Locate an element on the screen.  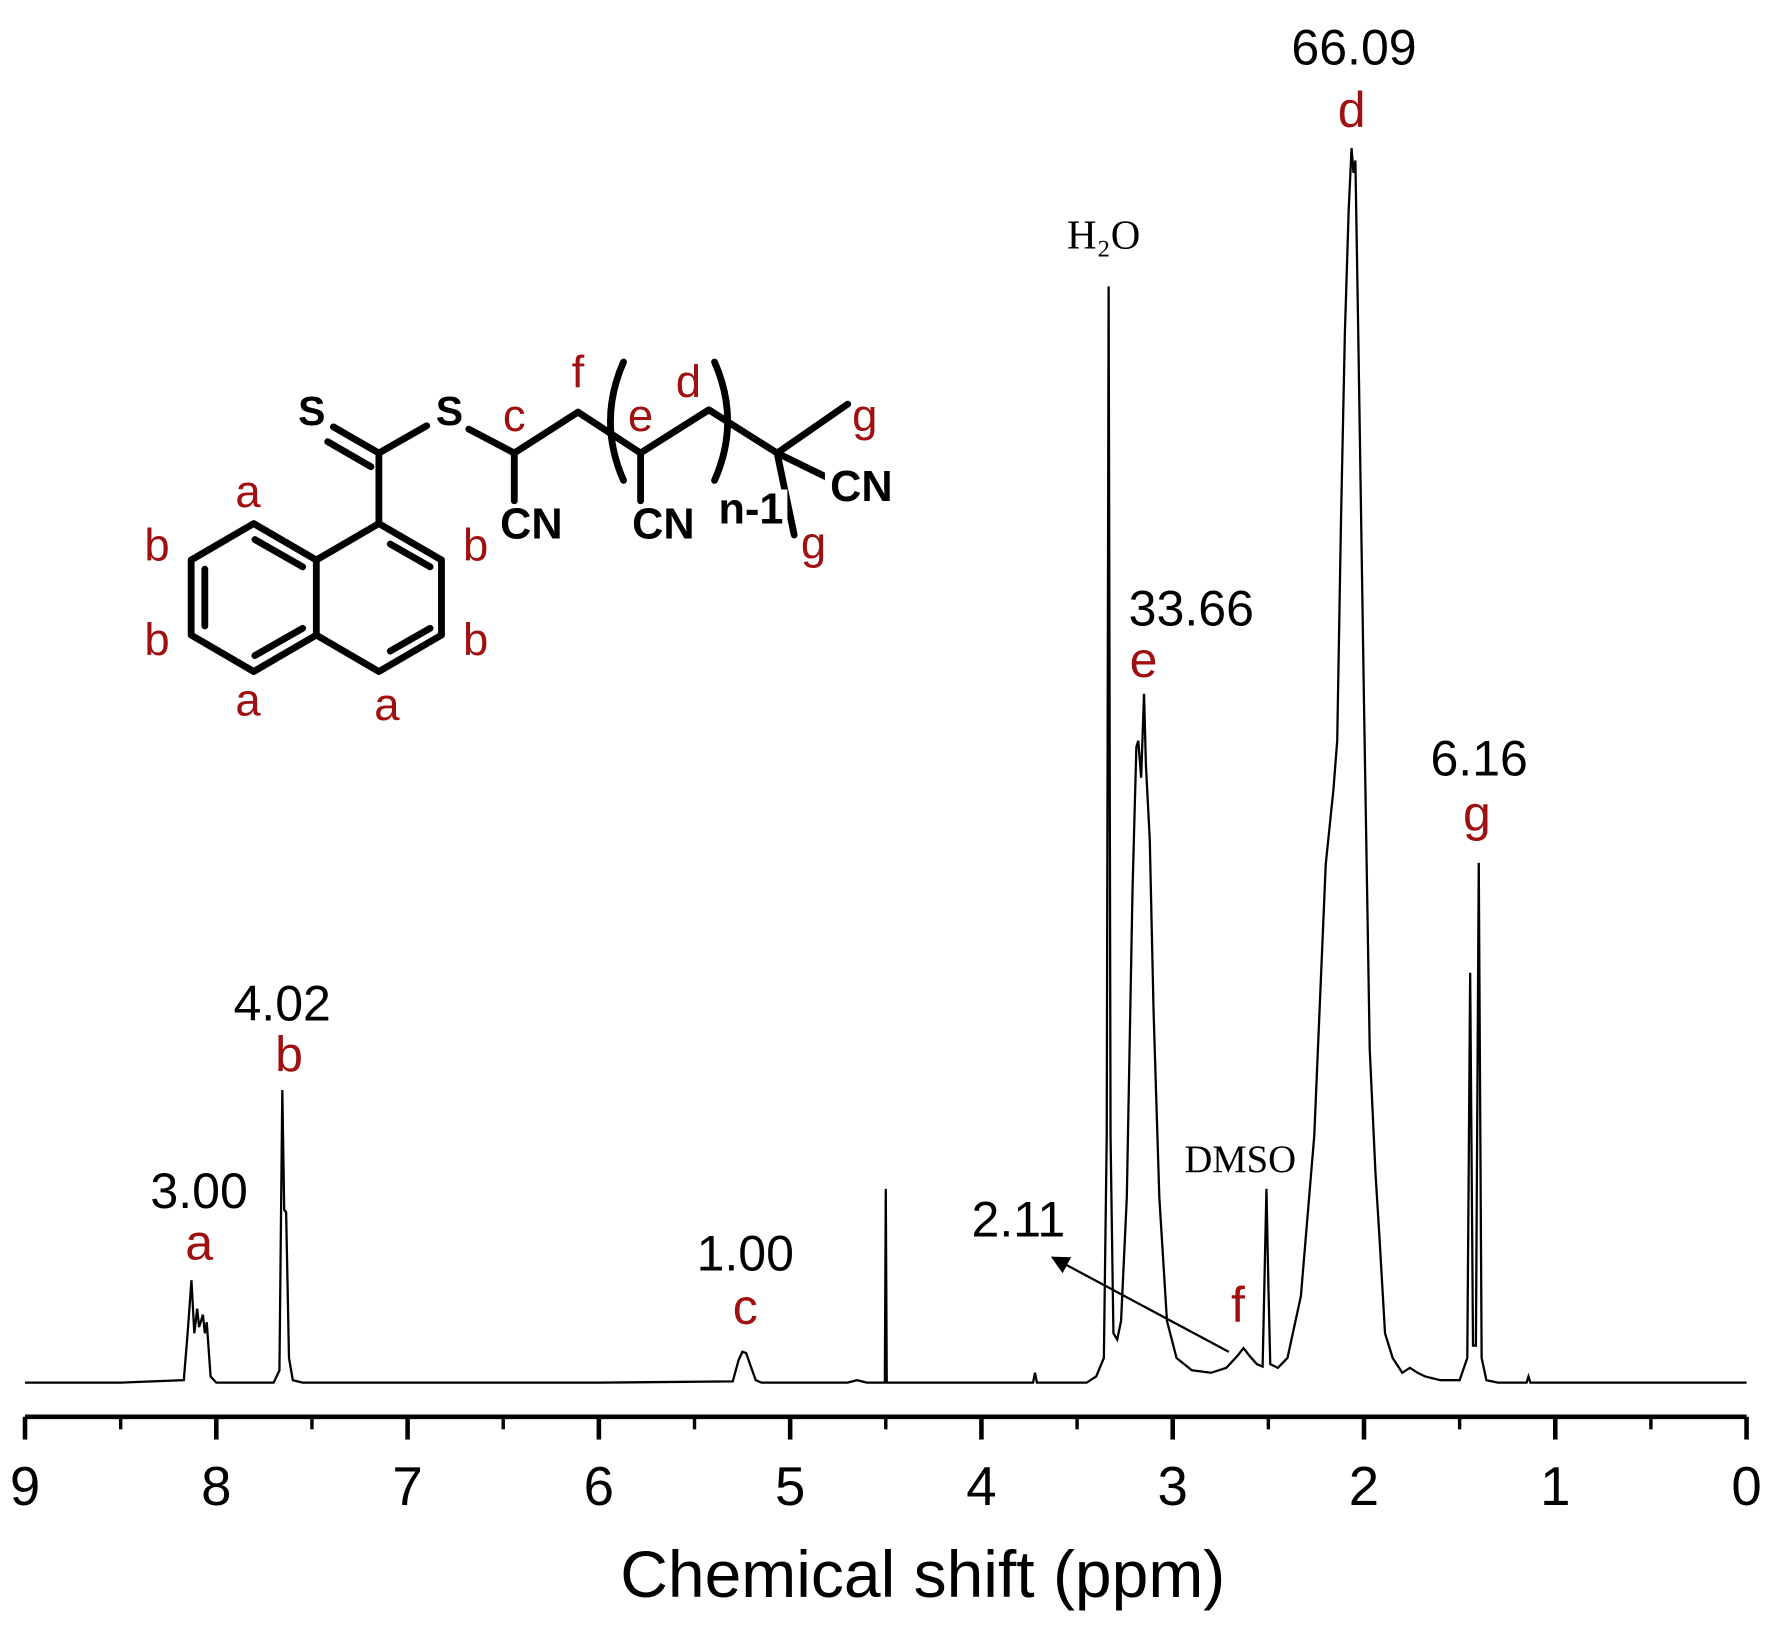
peak-label: c is located at coordinates (745, 1307).